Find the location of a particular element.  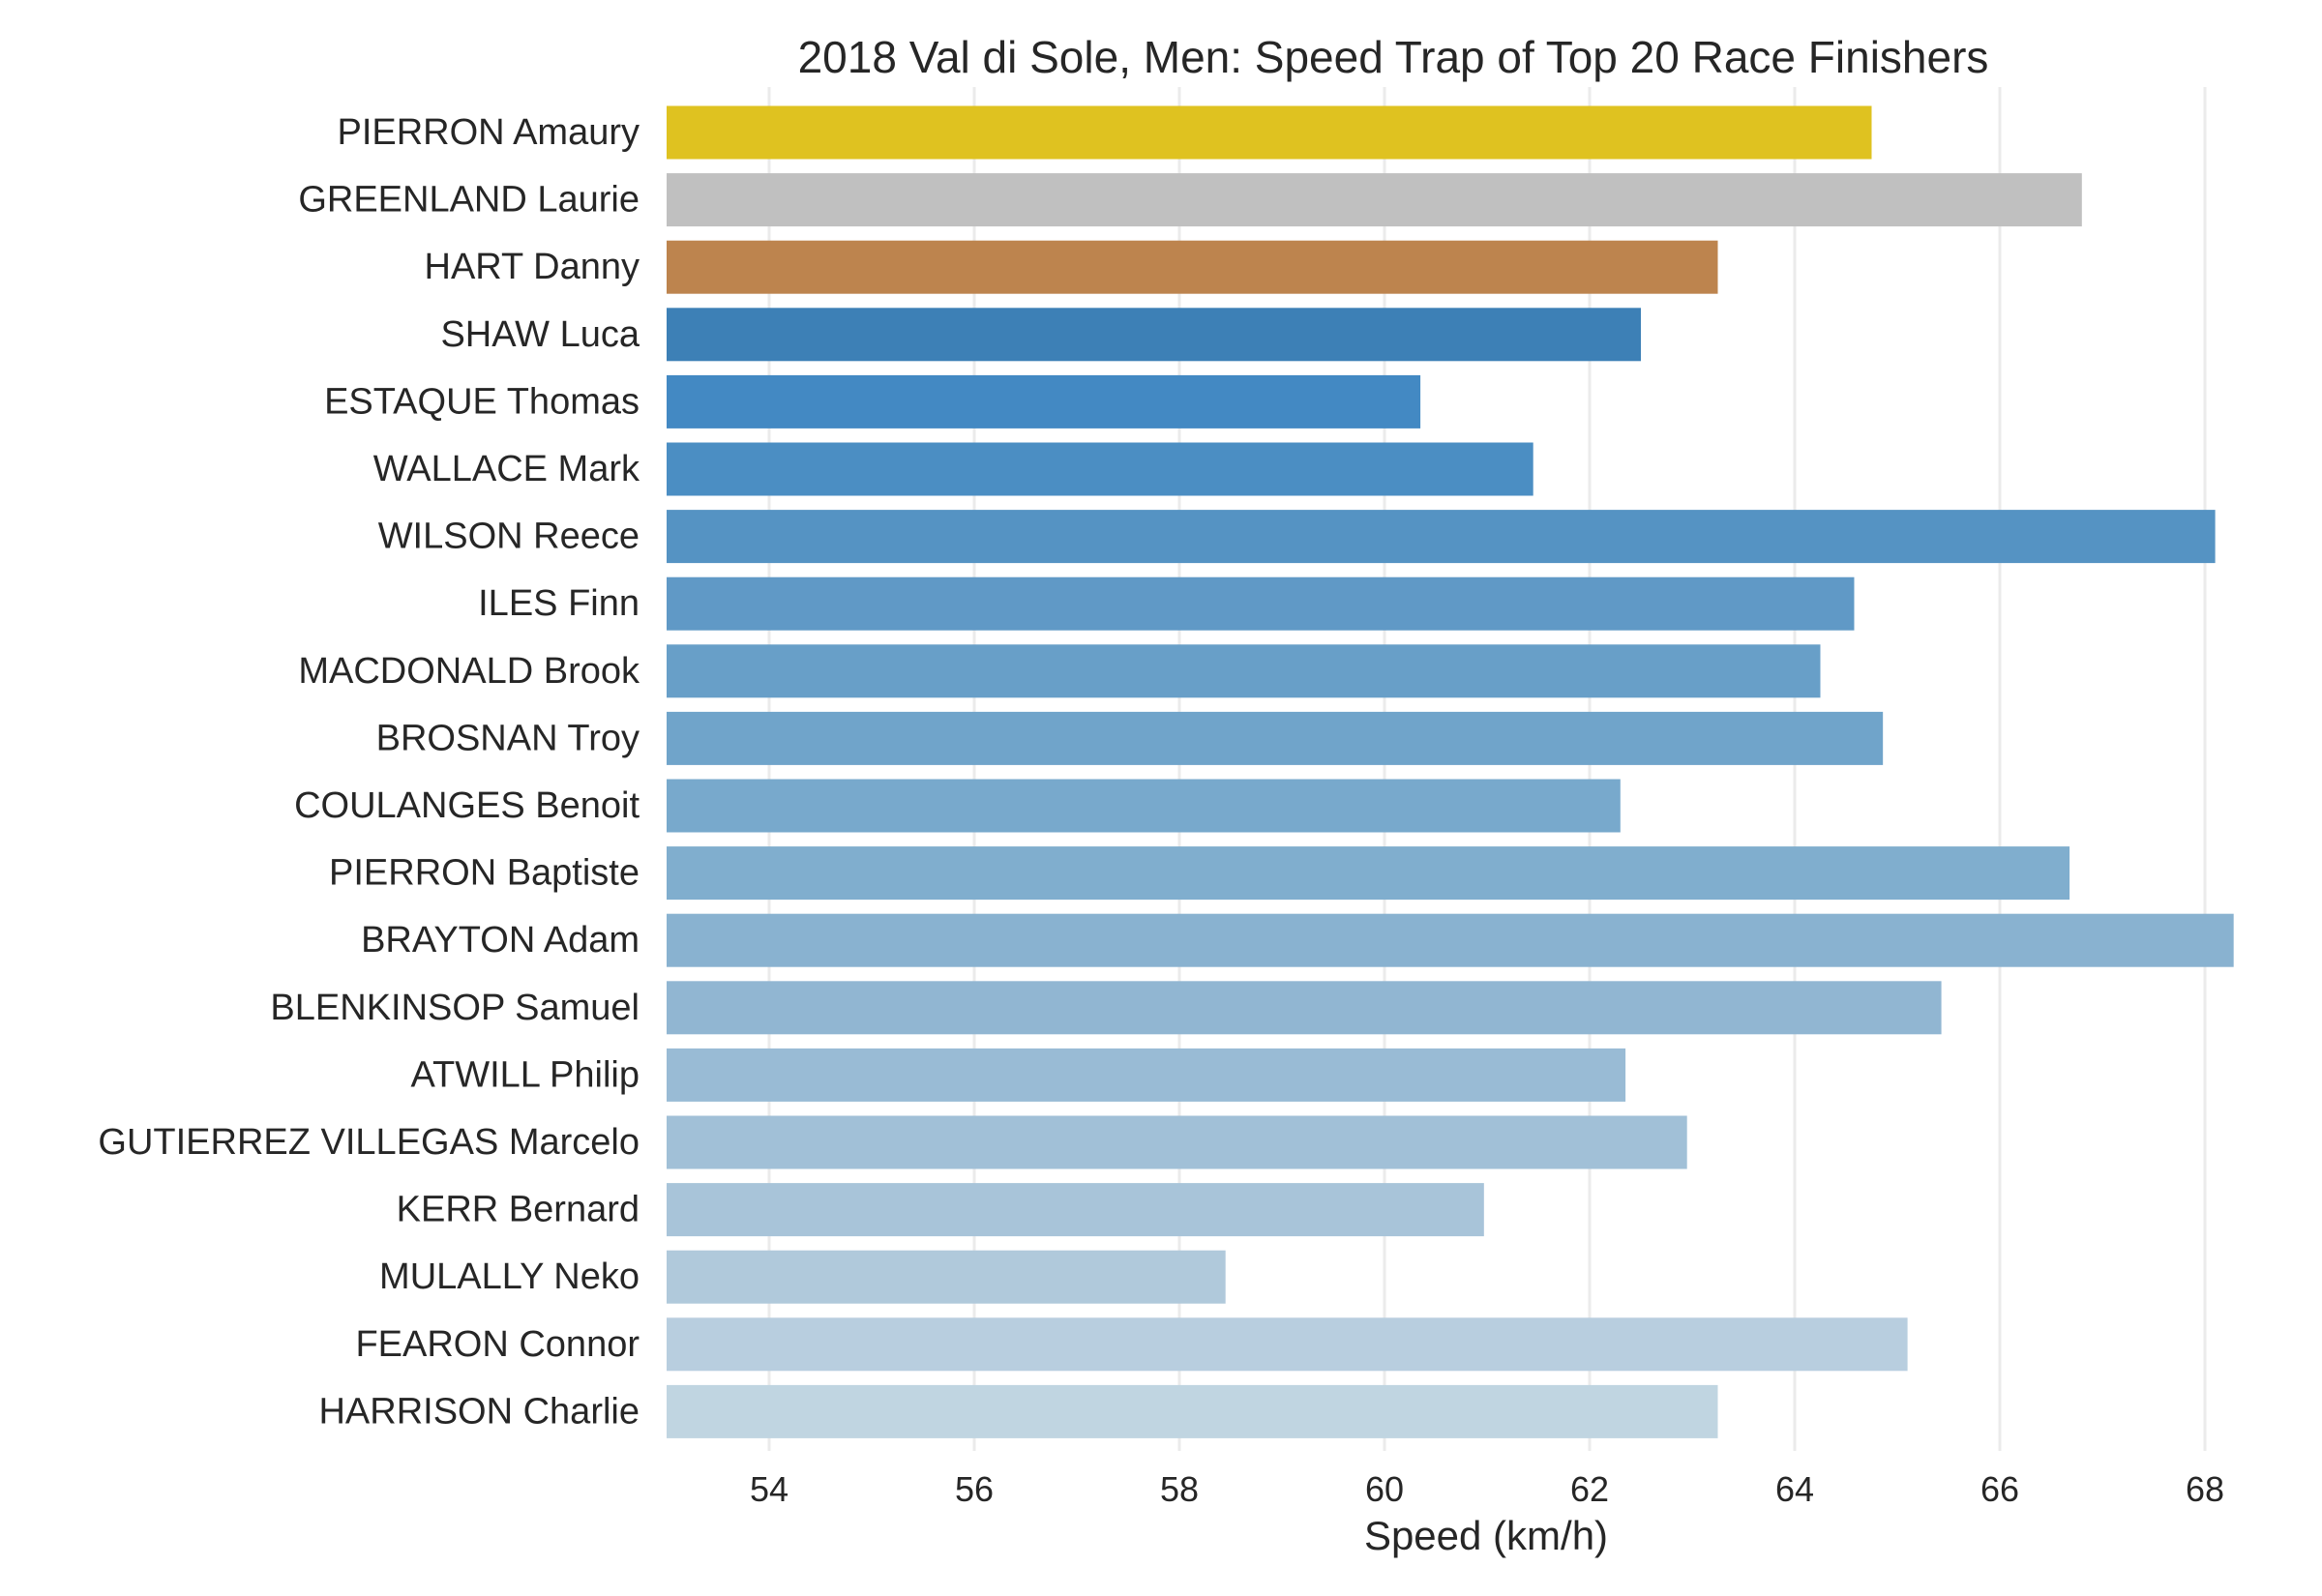

x-tick-label: 54 is located at coordinates (769, 1489).